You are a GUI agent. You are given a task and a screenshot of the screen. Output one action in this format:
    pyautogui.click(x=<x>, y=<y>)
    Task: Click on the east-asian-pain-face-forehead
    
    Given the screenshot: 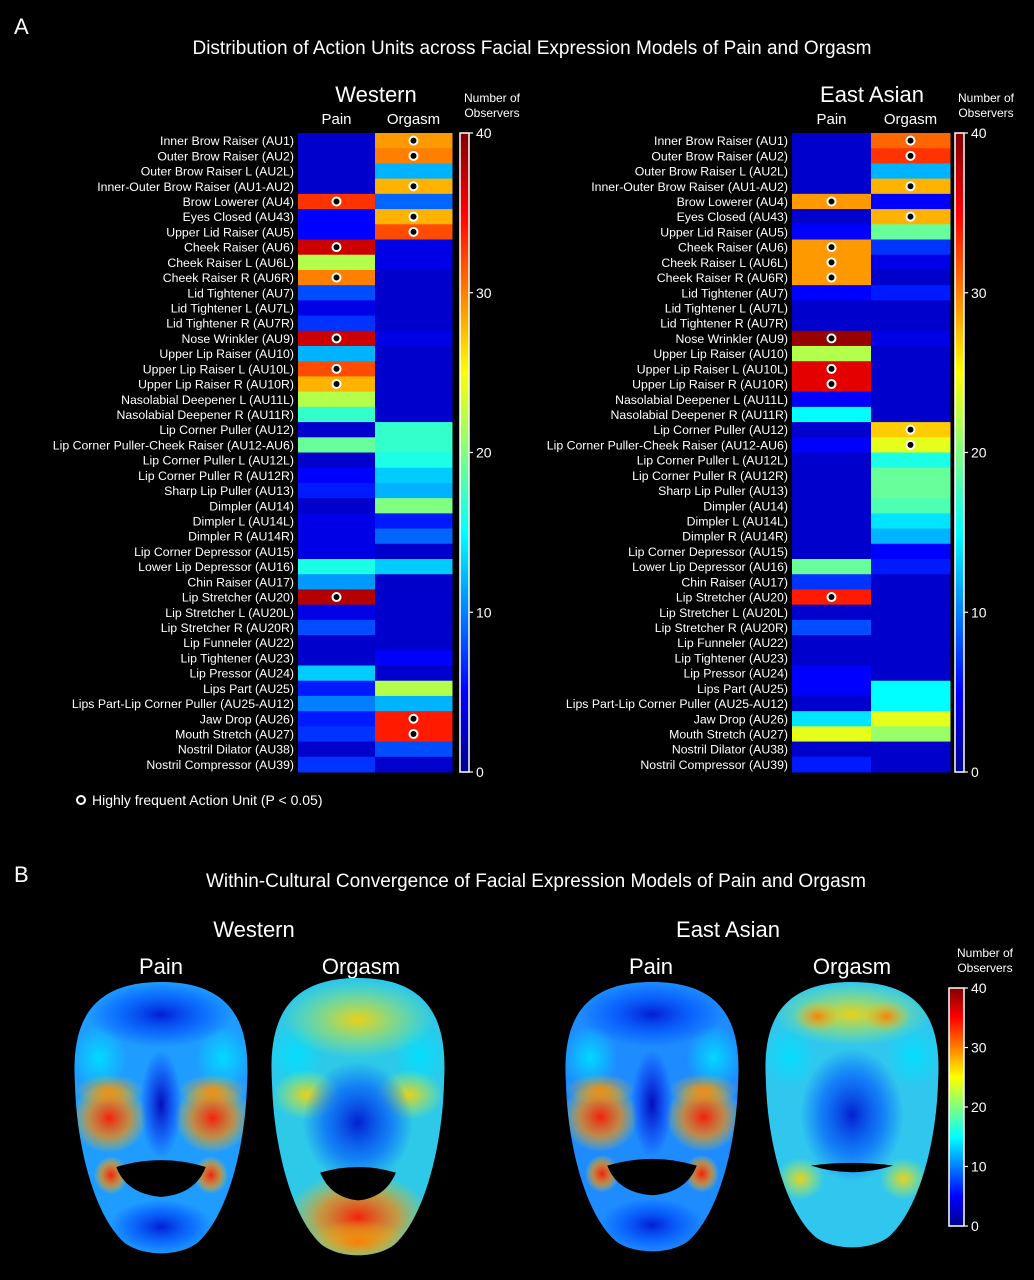 What is the action you would take?
    pyautogui.click(x=652, y=1014)
    